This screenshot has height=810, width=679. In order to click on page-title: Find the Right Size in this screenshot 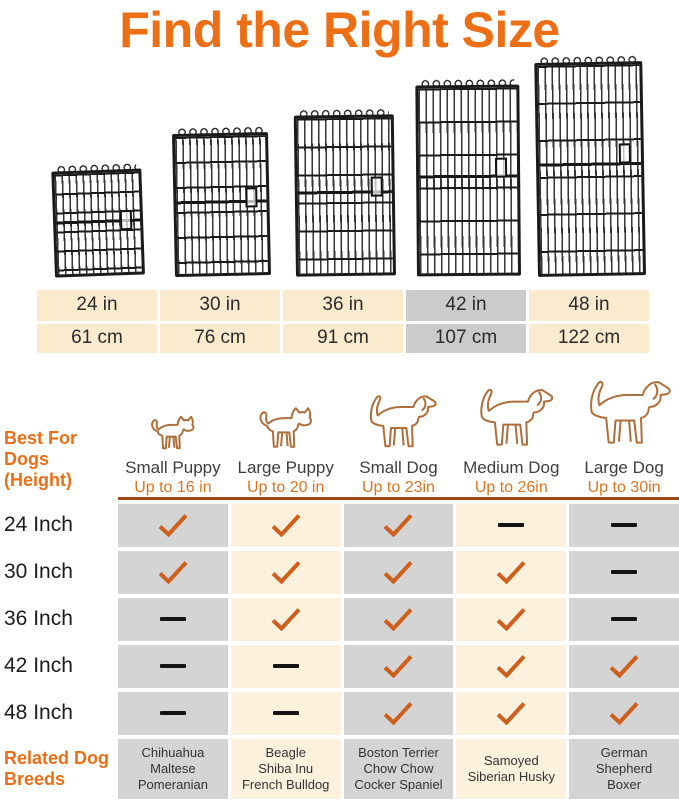, I will do `click(339, 30)`.